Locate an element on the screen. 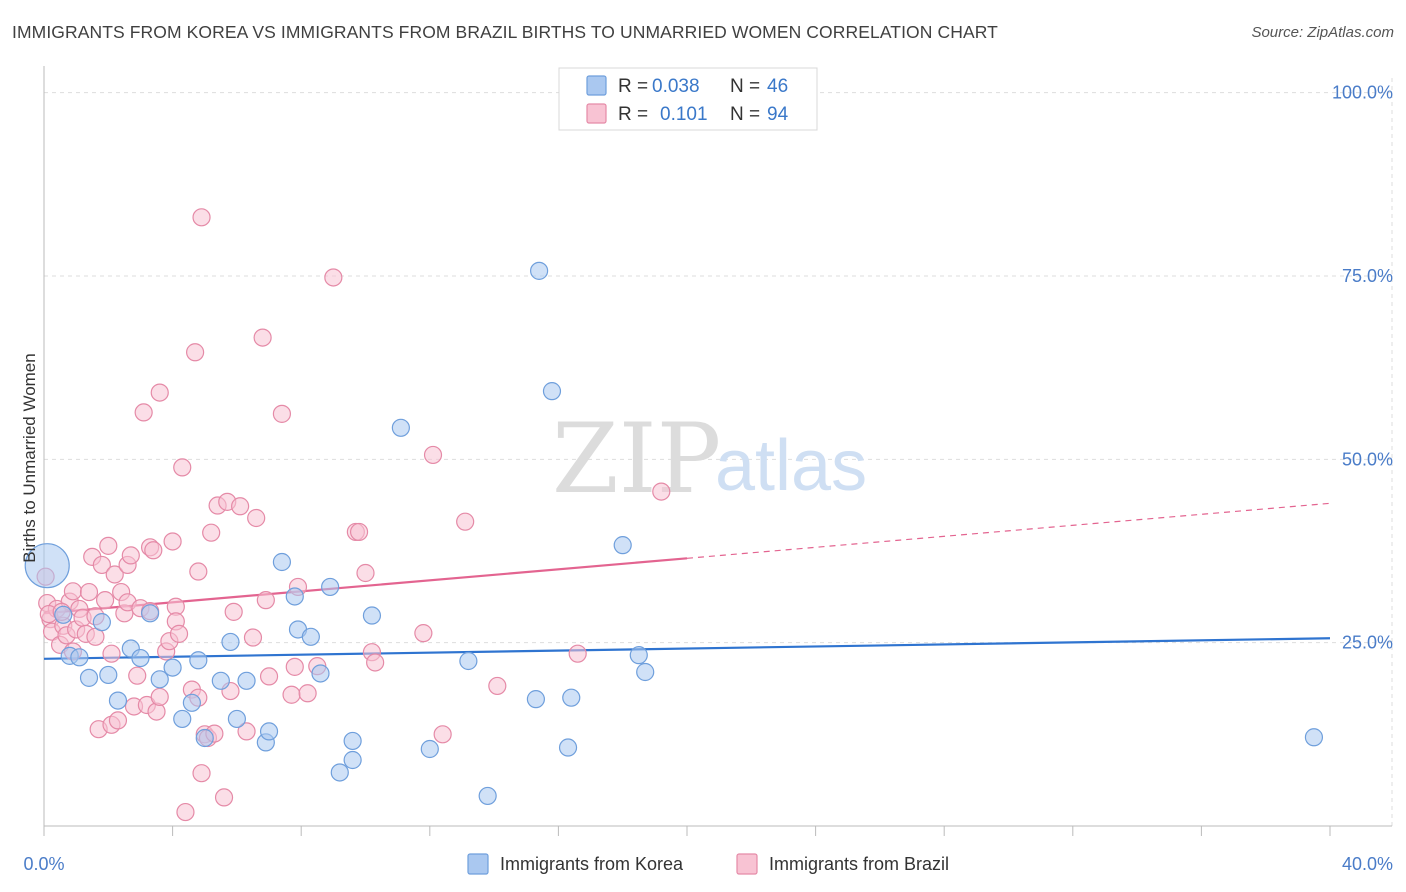  y-tick-labels: 25.0% 50.0% 75.0% 100.0% is located at coordinates (1362, 368).